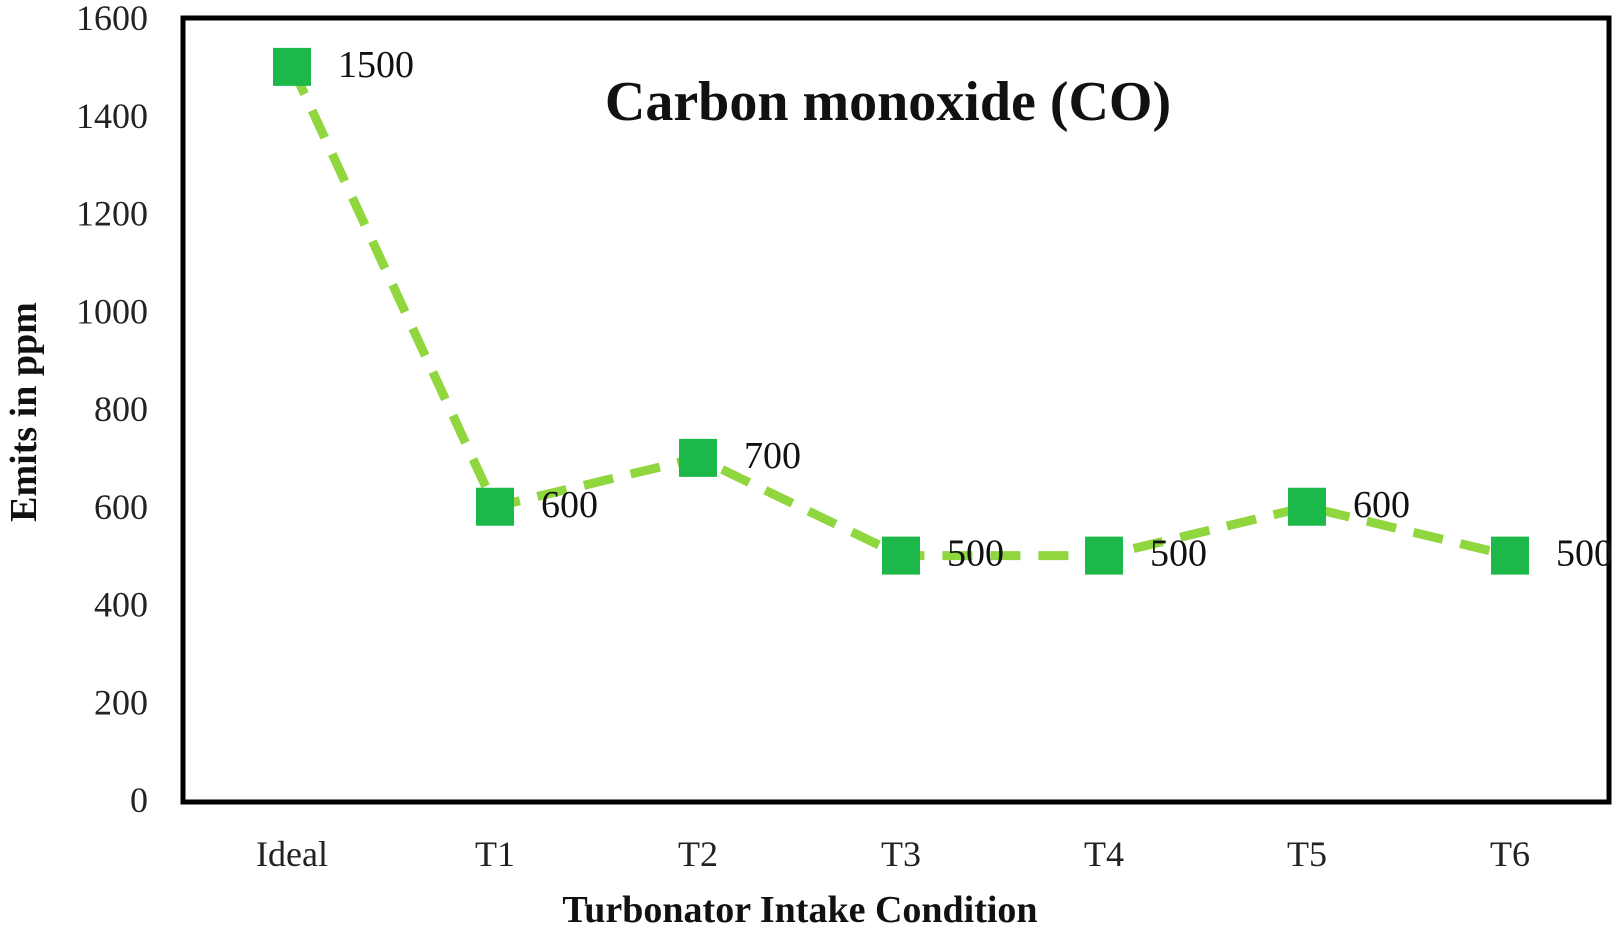  I want to click on data-label: 700, so click(772, 456).